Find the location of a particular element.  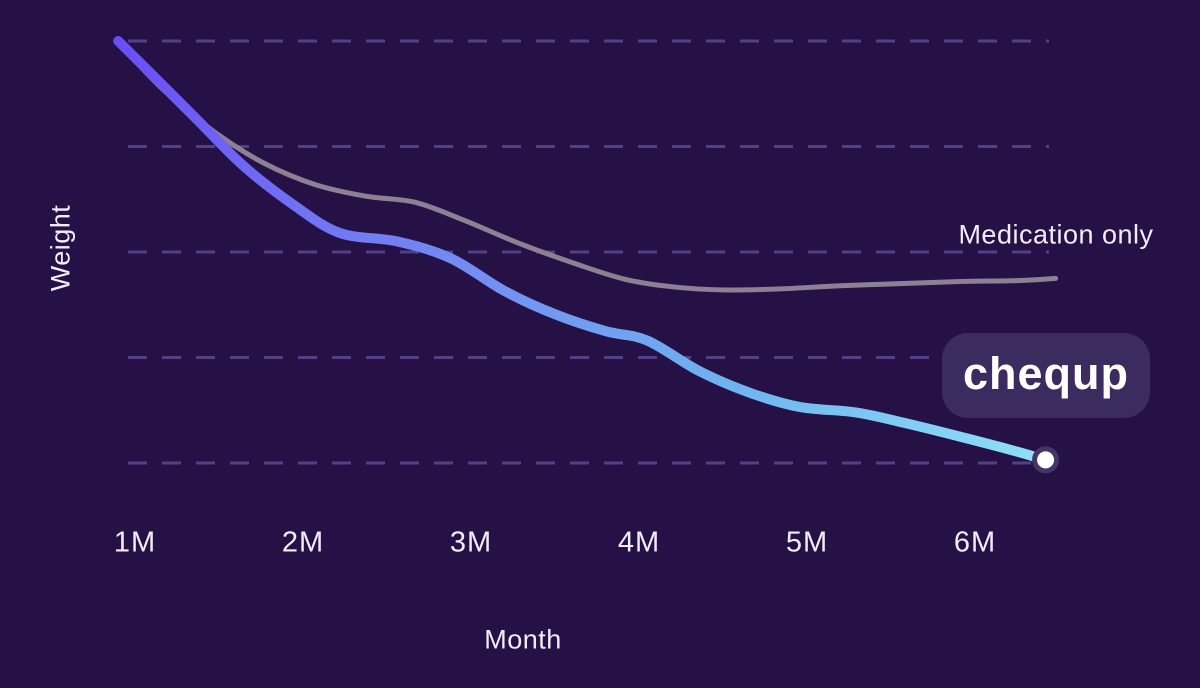

x-tick-label-1m: 1M is located at coordinates (135, 542).